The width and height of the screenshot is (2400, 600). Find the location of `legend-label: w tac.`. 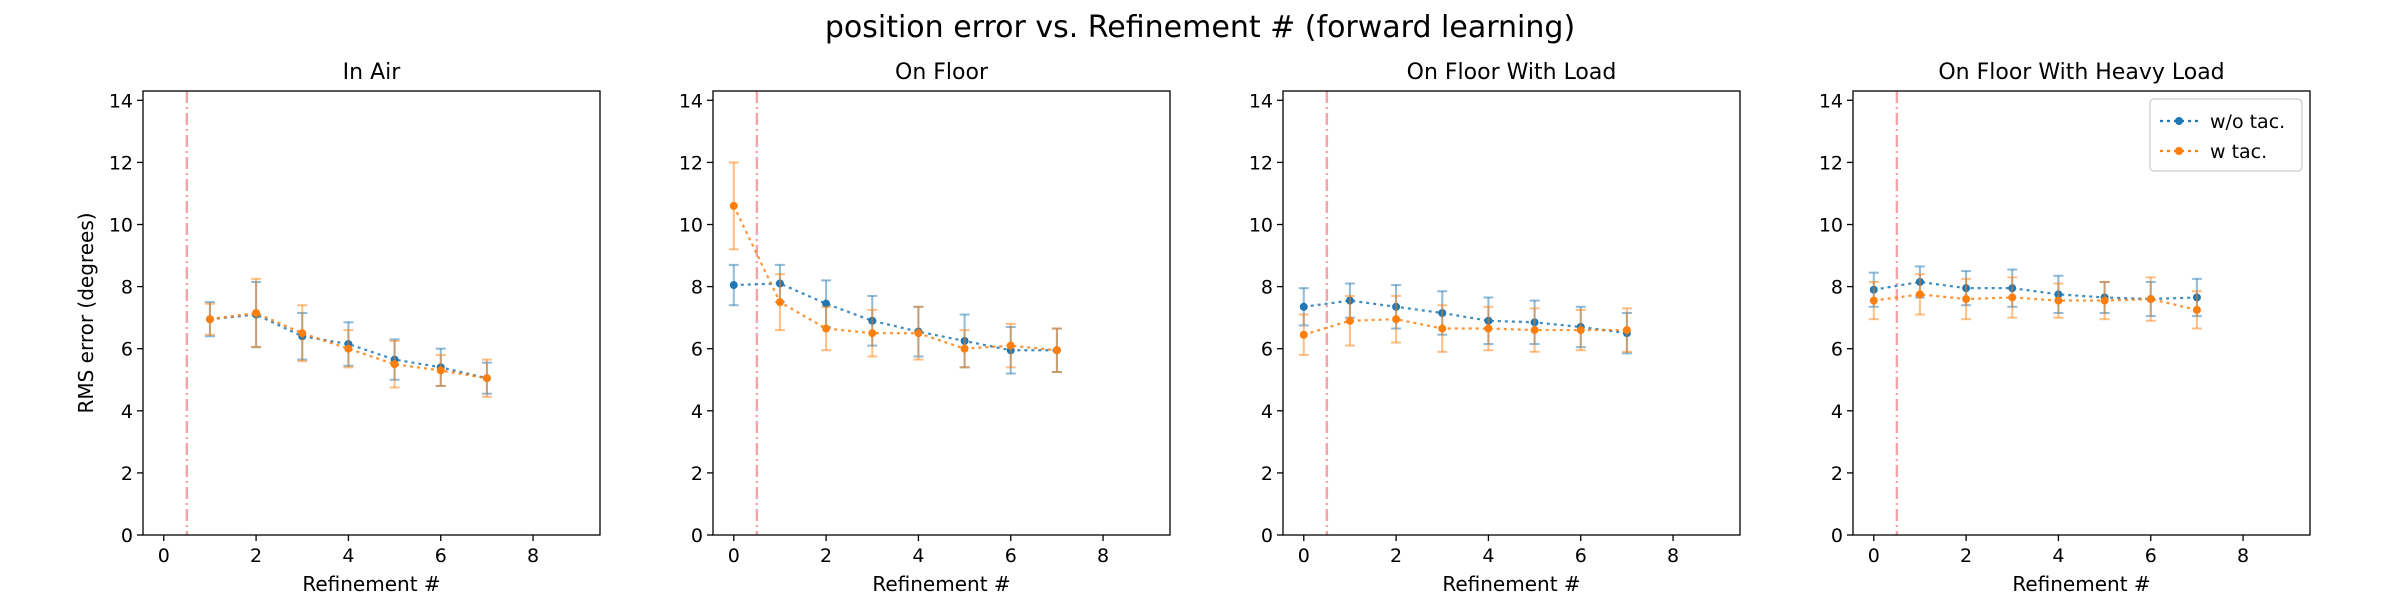

legend-label: w tac. is located at coordinates (2238, 152).